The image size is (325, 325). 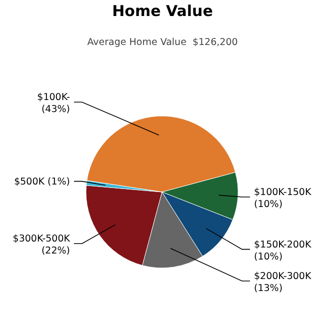 I want to click on slice-label: $150K-200K, so click(x=283, y=244).